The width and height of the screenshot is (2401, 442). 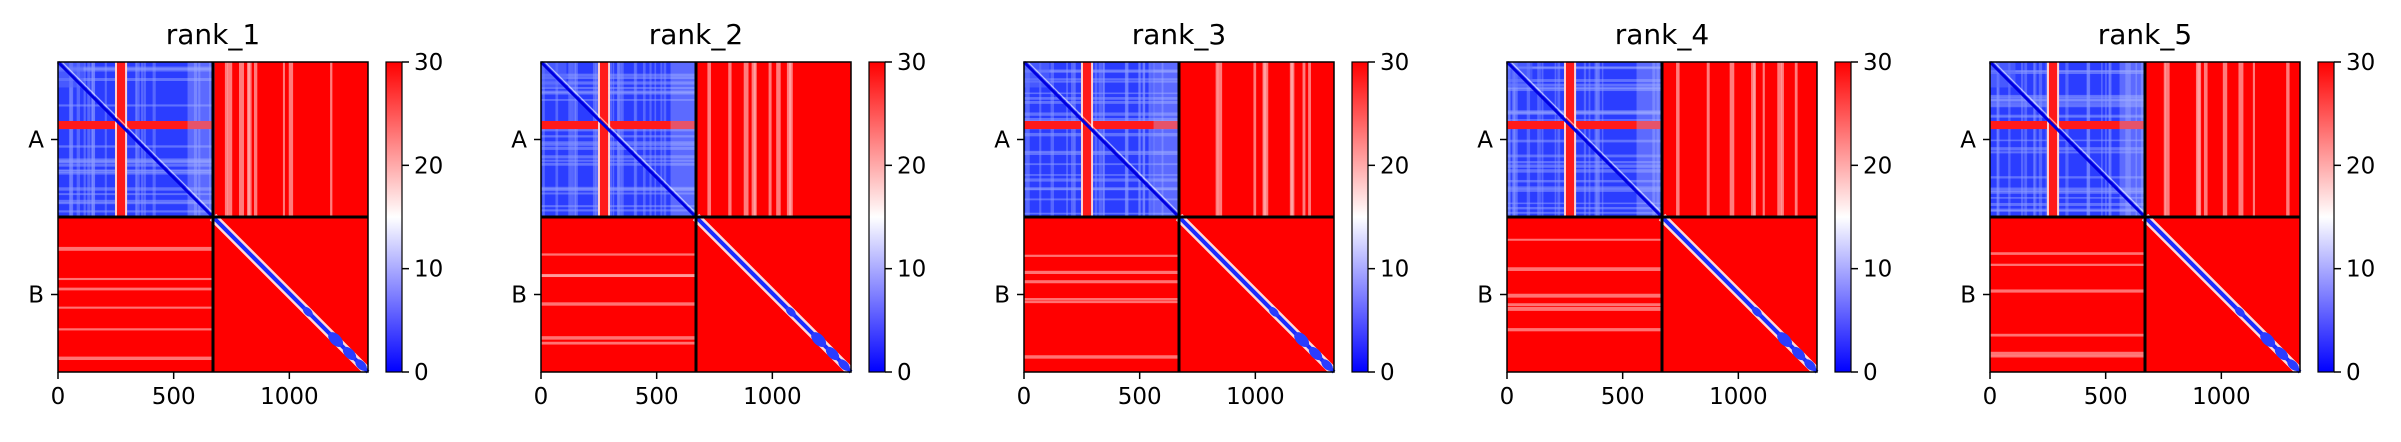 What do you see at coordinates (519, 296) in the screenshot?
I see `y-tick-label: B` at bounding box center [519, 296].